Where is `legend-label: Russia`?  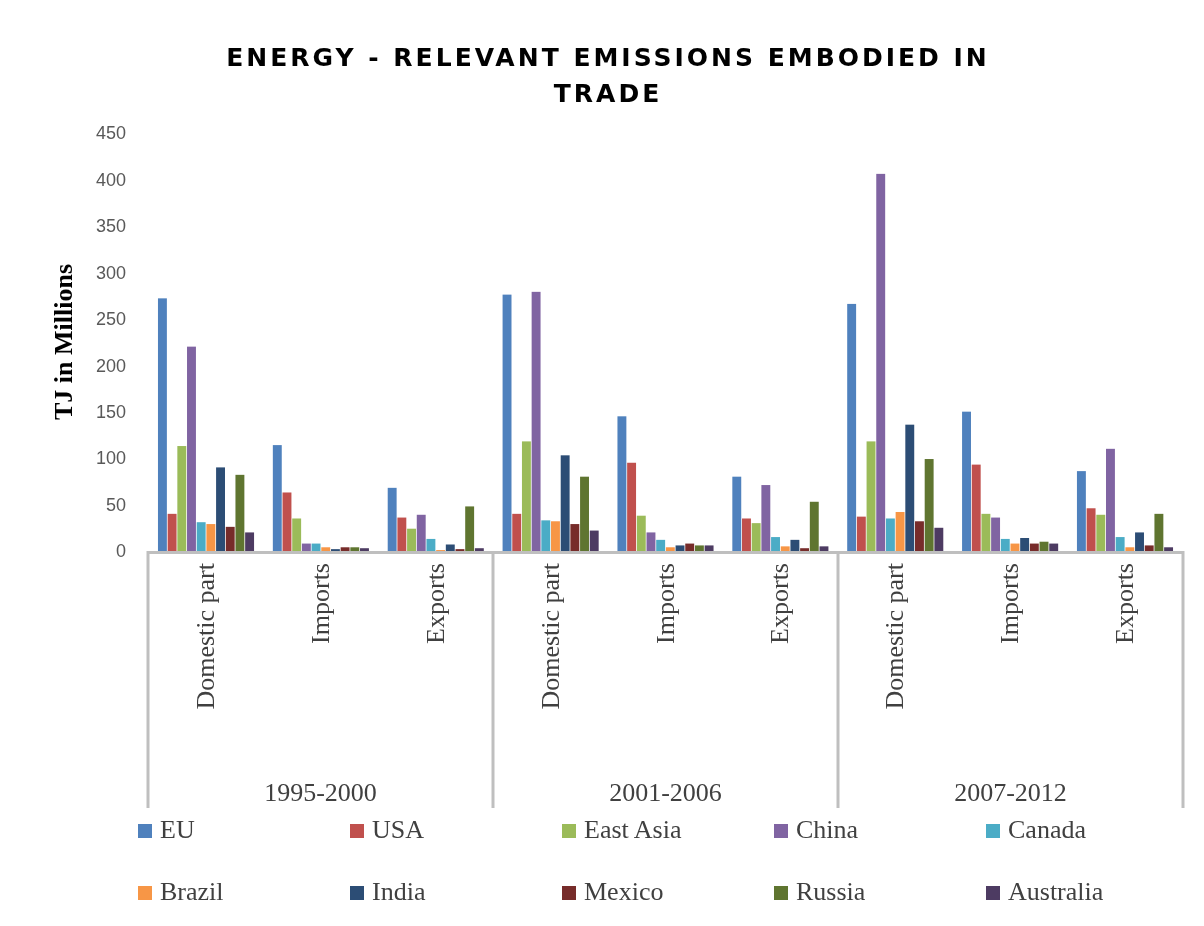
legend-label: Russia is located at coordinates (831, 891).